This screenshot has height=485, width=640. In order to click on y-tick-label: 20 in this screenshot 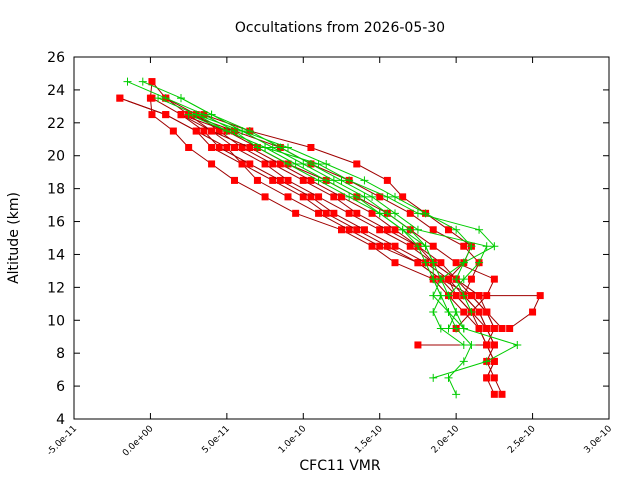, I will do `click(56, 157)`.